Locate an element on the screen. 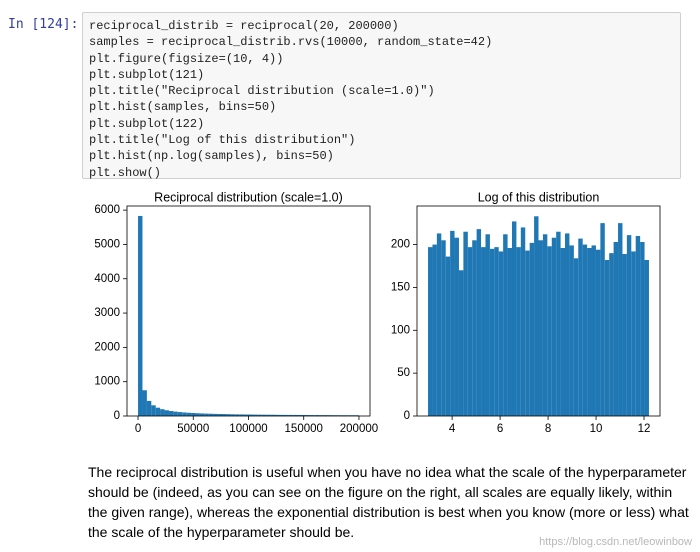 The width and height of the screenshot is (700, 552). y-tick-label: 5000 is located at coordinates (107, 244).